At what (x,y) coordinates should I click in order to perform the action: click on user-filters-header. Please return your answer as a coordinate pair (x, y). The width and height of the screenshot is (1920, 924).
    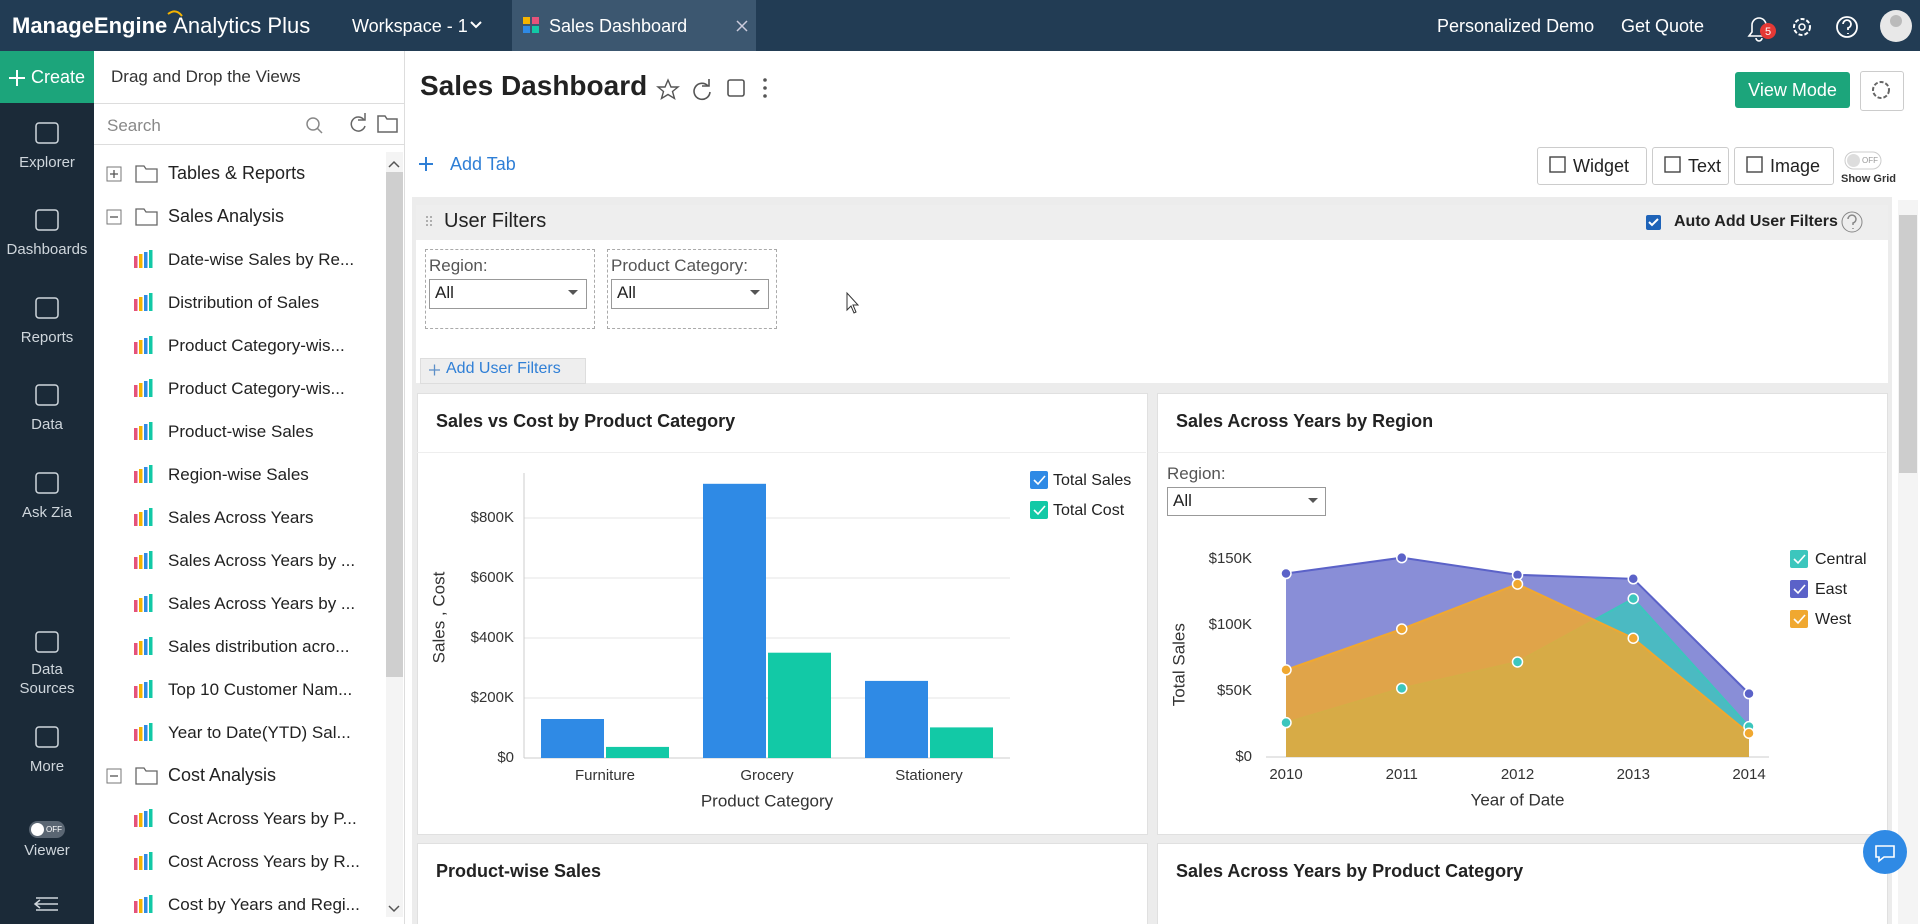
    Looking at the image, I should click on (1152, 222).